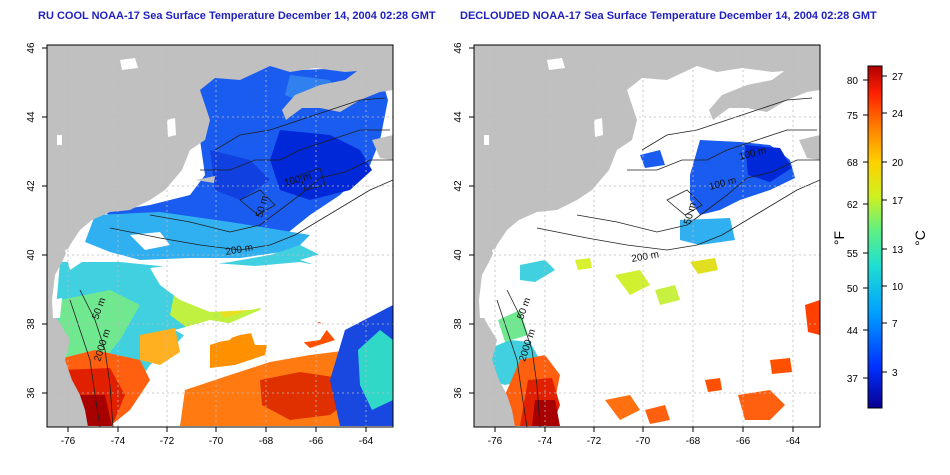 The image size is (950, 475). Describe the element at coordinates (898, 250) in the screenshot. I see `colorbar-c-tick: 13` at that location.